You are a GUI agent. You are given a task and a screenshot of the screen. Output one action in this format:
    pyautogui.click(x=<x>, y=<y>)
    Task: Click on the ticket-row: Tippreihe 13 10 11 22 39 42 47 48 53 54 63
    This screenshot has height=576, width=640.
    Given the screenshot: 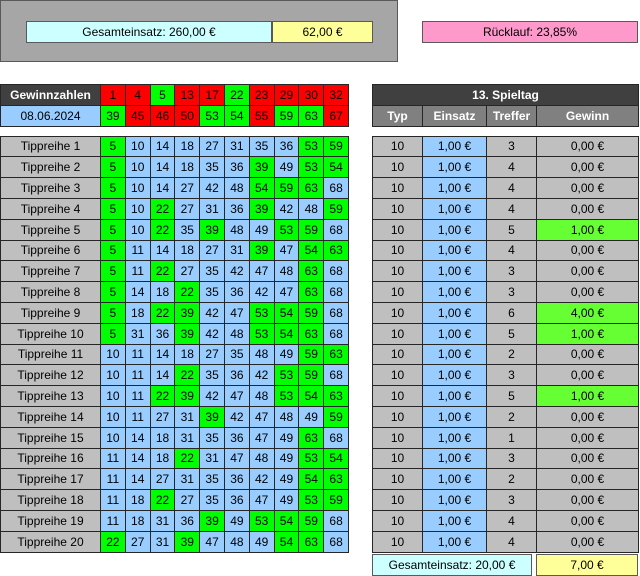 What is the action you would take?
    pyautogui.click(x=174, y=396)
    